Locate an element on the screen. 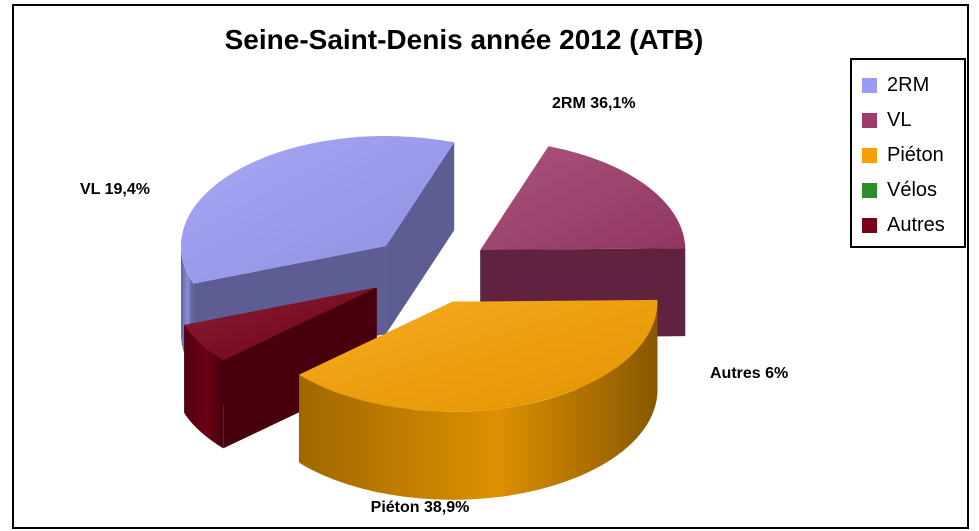 The height and width of the screenshot is (531, 979). legend: 2RM VL Piéton Vélos Autres is located at coordinates (908, 153).